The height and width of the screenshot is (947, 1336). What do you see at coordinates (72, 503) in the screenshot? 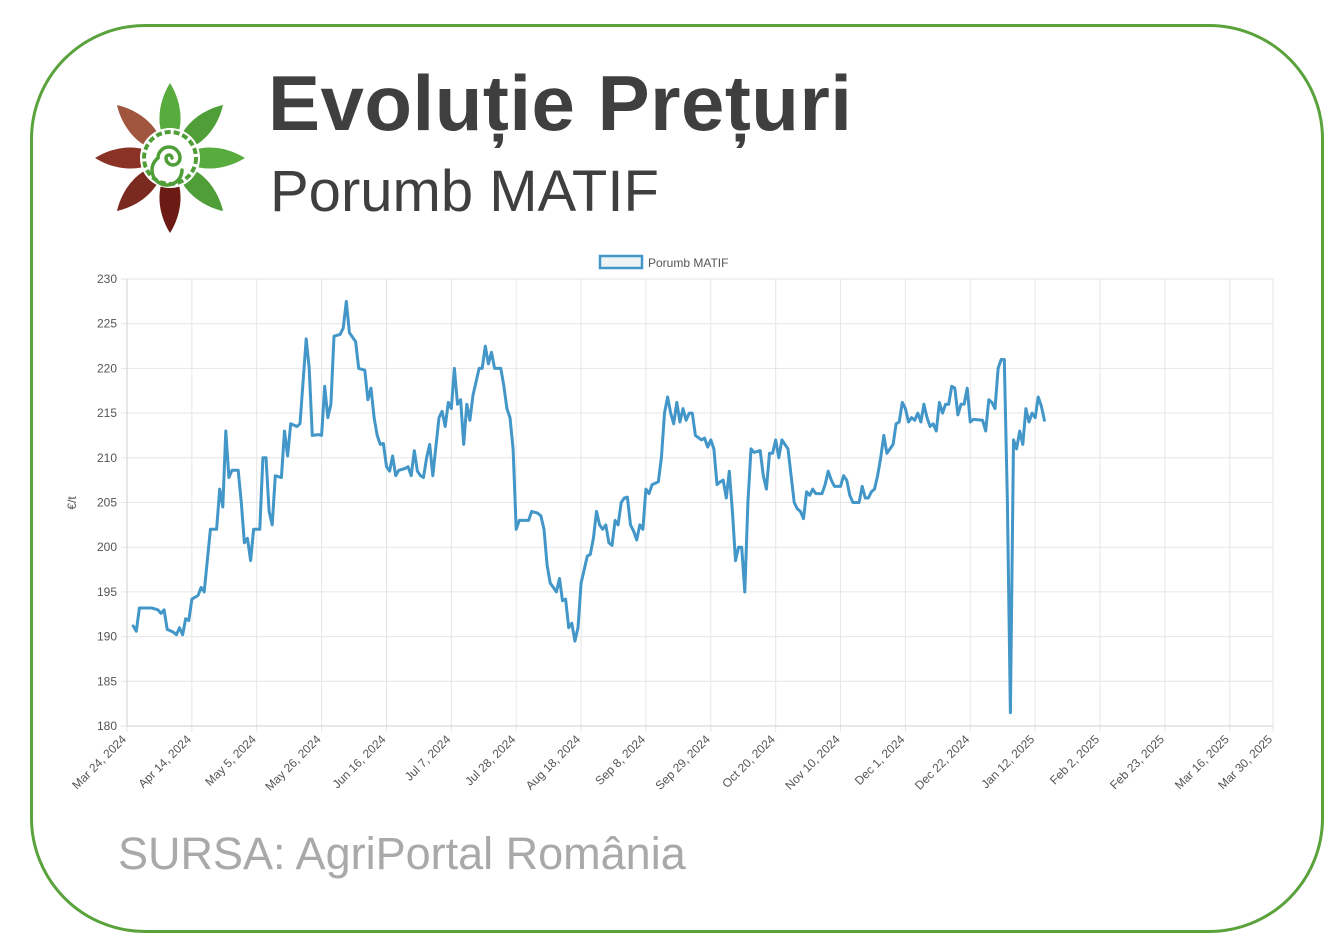
I see `y-axis-label: €/t` at bounding box center [72, 503].